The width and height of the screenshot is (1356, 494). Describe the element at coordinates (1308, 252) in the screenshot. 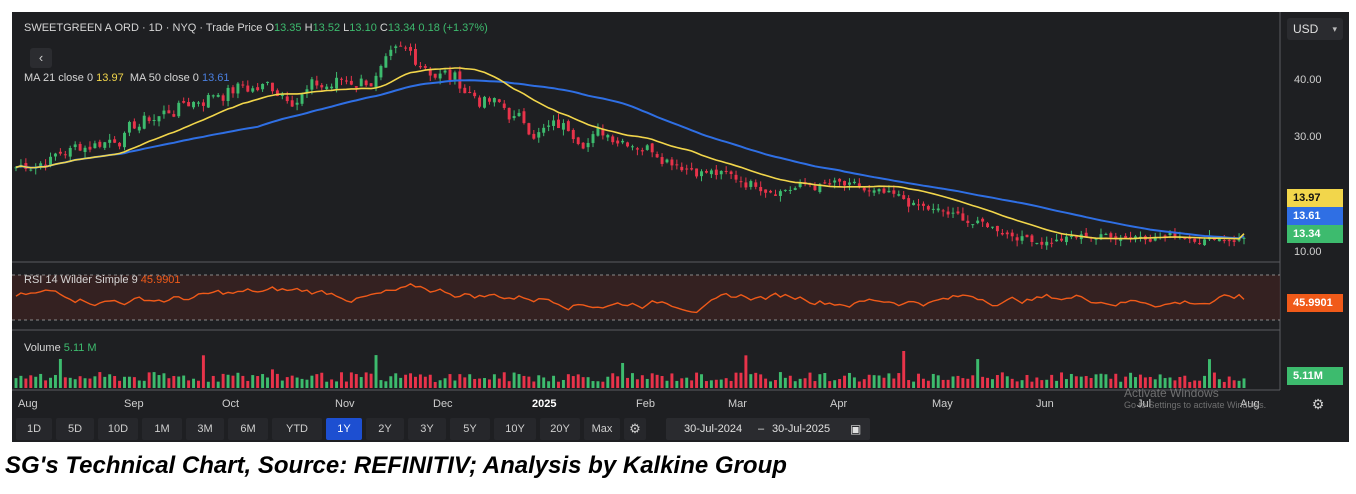

I see `y-tick-label: 10.00` at that location.